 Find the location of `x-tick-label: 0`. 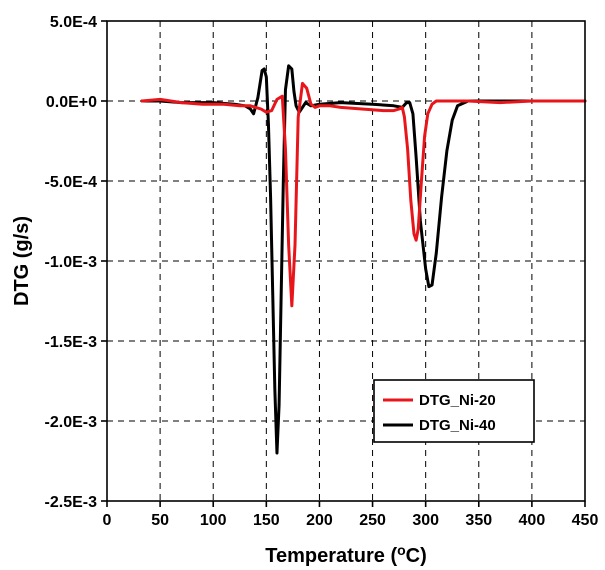

x-tick-label: 0 is located at coordinates (107, 520).